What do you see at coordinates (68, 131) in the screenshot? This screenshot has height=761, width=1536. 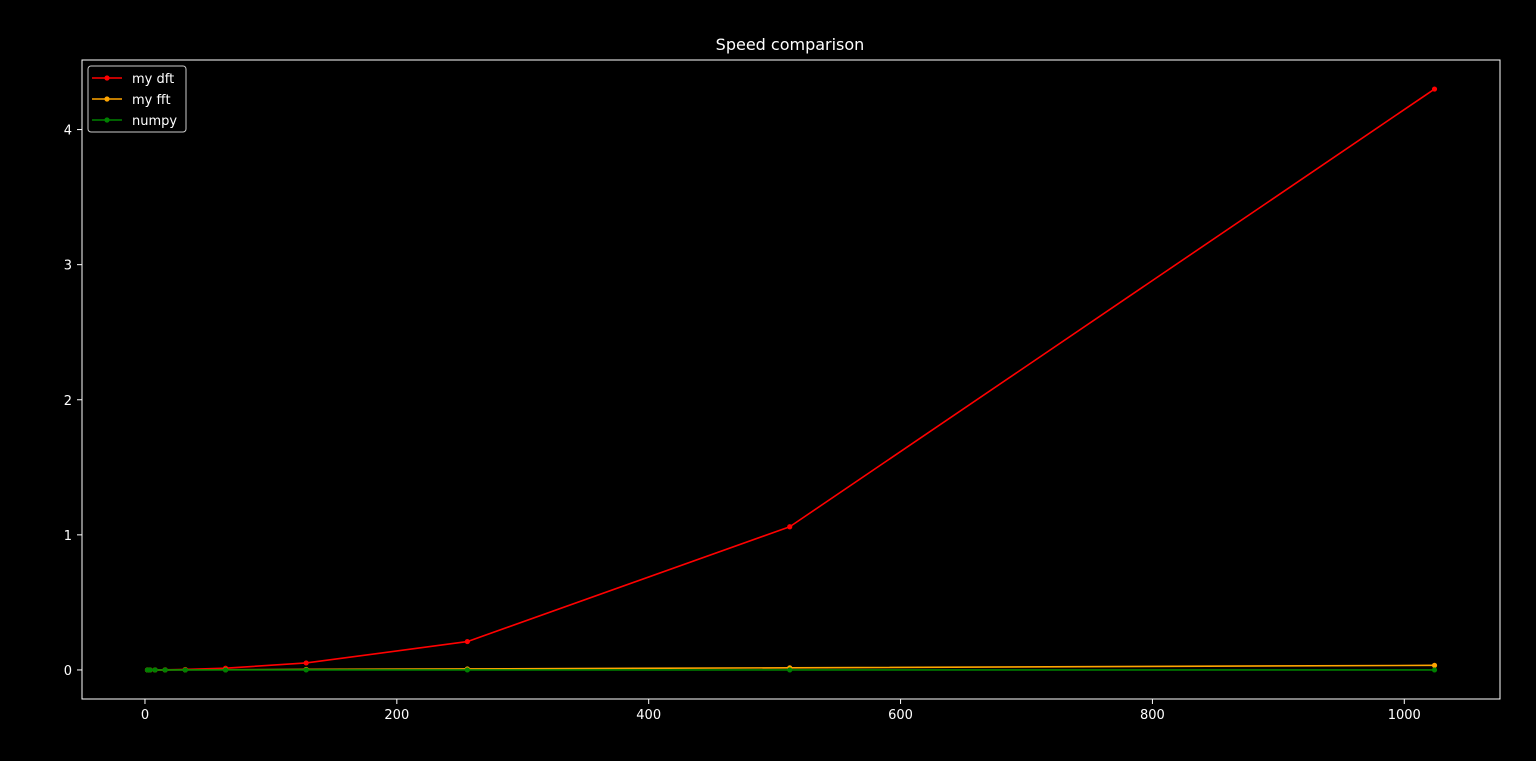 I see `y-tick-label: 4` at bounding box center [68, 131].